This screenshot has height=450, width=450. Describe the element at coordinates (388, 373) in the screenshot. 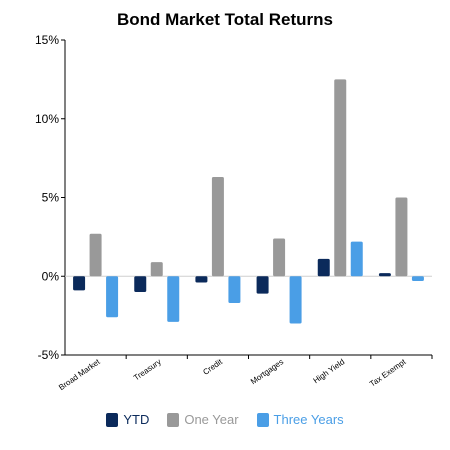

I see `x-tick-label: Tax Exempt` at that location.